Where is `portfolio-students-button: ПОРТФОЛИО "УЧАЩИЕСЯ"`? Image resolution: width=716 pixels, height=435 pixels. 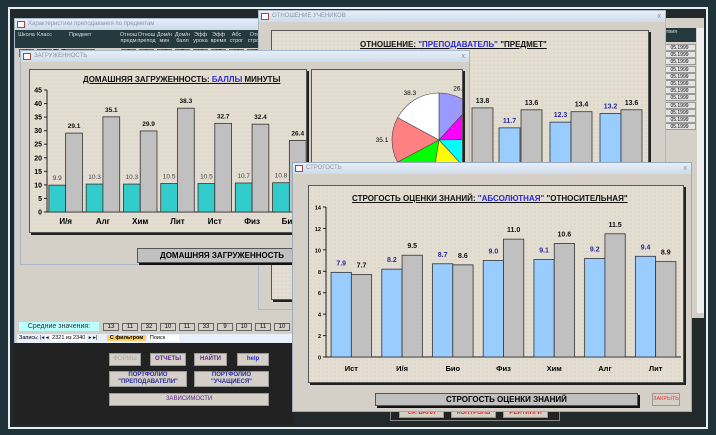 portfolio-students-button: ПОРТФОЛИО "УЧАЩИЕСЯ" is located at coordinates (231, 379).